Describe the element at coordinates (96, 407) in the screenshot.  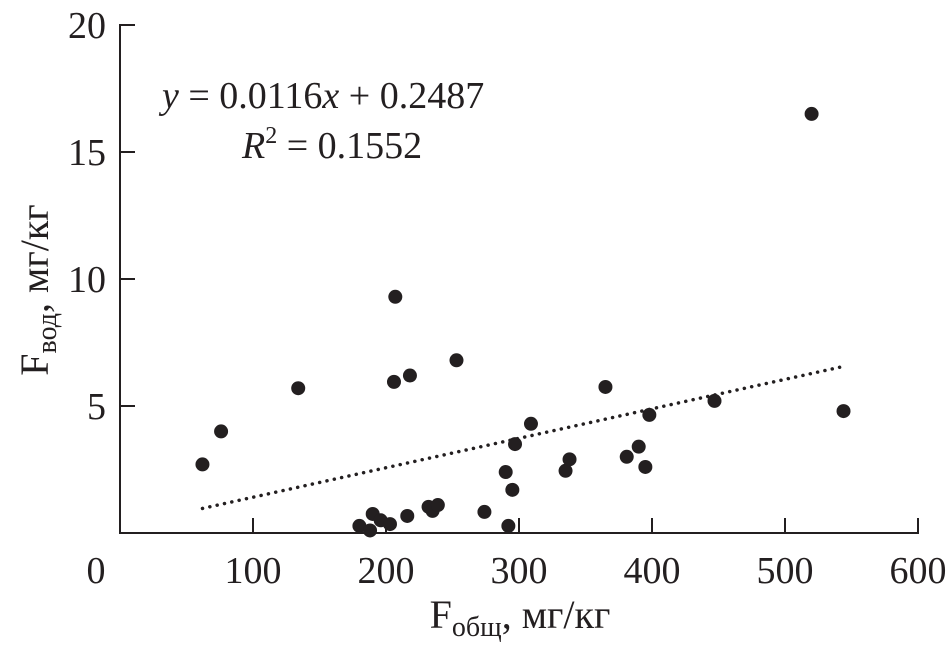
I see `y-tick-label: 5` at that location.